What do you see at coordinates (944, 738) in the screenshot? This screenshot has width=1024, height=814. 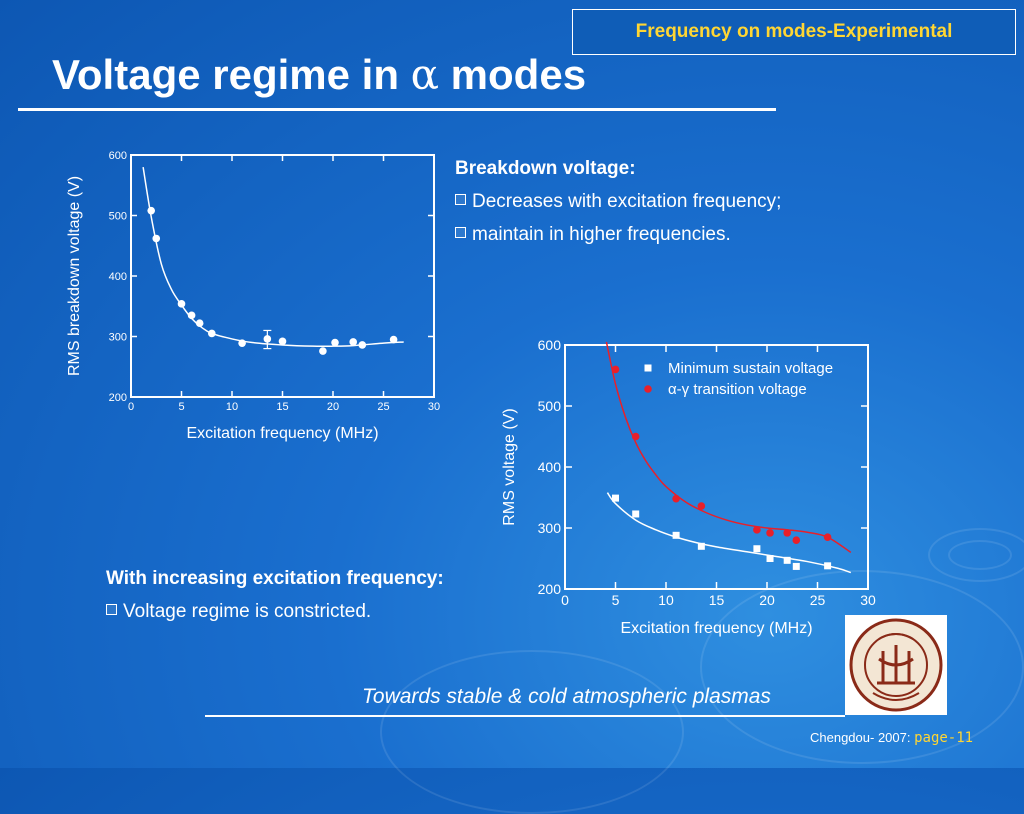 I see `page-number: page-11` at bounding box center [944, 738].